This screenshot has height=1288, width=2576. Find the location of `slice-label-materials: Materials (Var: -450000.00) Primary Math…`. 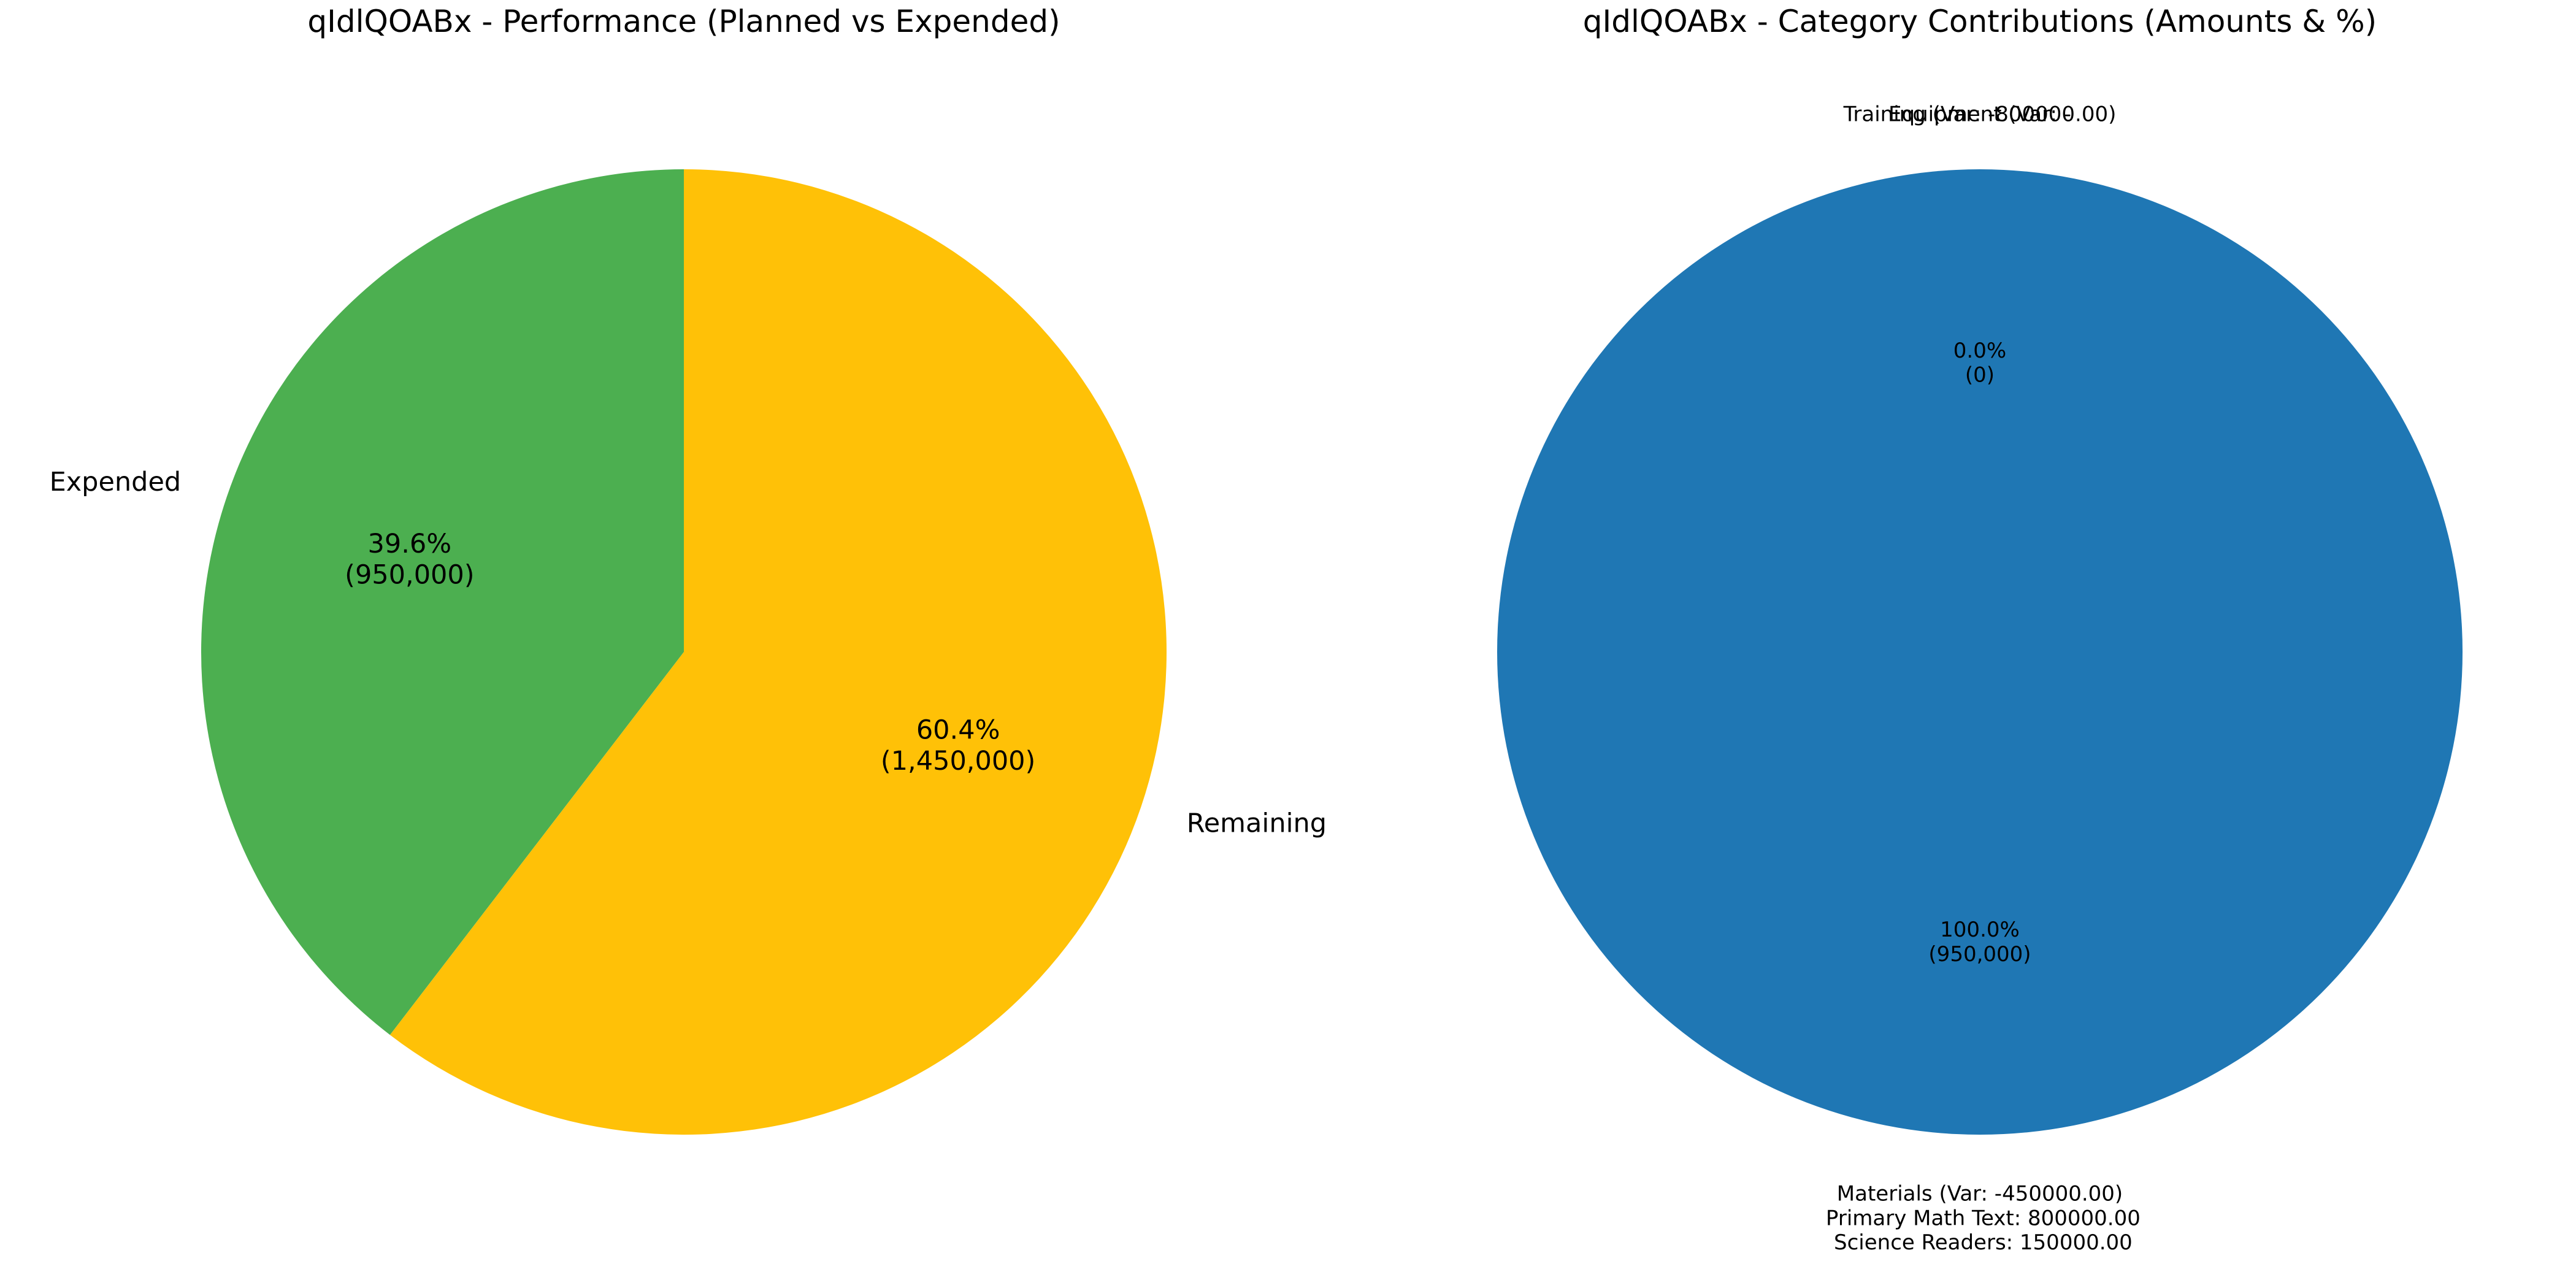

slice-label-materials: Materials (Var: -450000.00) Primary Math… is located at coordinates (1980, 1218).